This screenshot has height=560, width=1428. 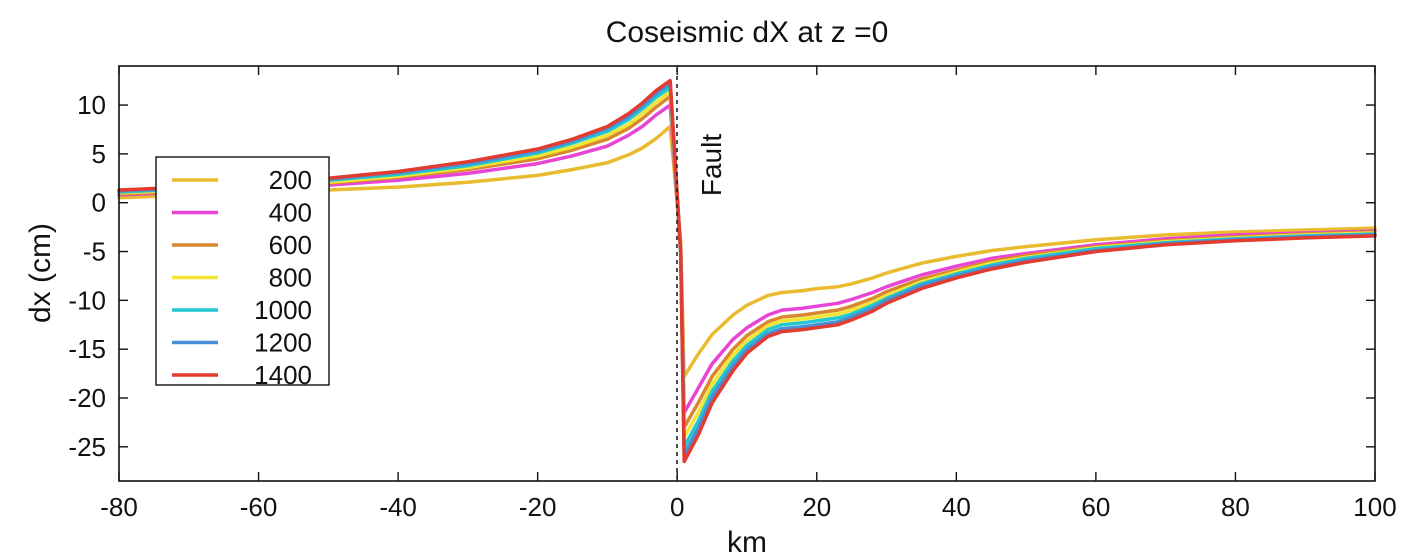 I want to click on y-tick-label: -15, so click(x=87, y=349).